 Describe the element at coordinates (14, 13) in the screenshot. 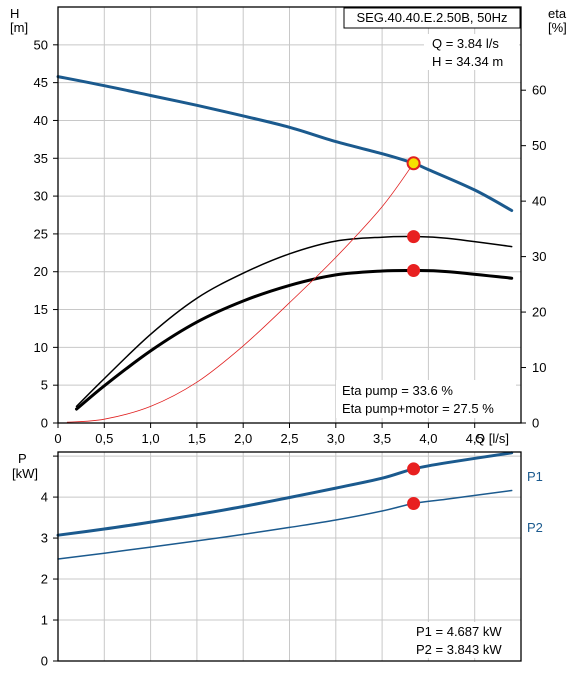

I see `y-left-axis-name: H` at that location.